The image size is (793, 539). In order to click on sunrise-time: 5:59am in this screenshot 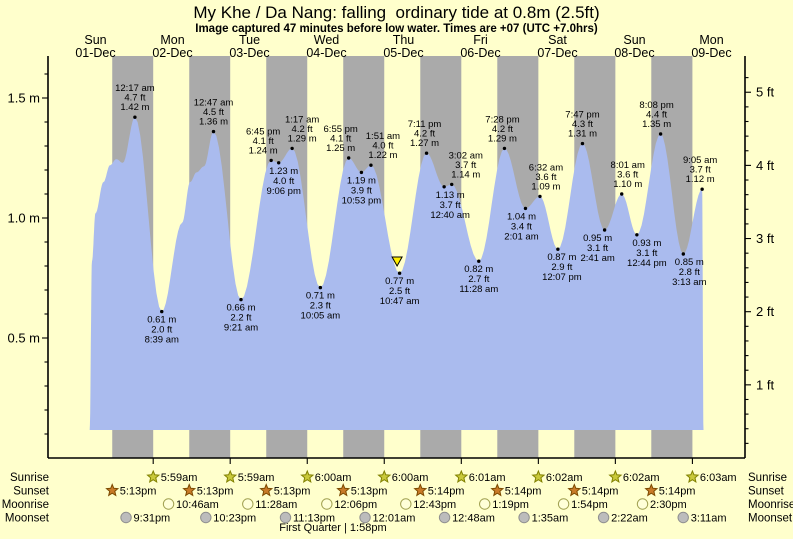, I will do `click(256, 478)`.